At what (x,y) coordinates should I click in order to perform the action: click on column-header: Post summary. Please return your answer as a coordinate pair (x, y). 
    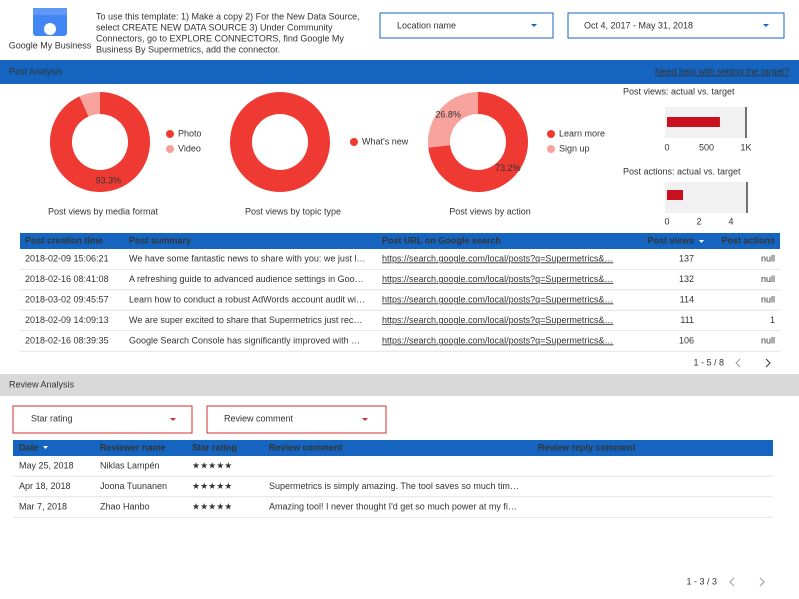
    Looking at the image, I should click on (160, 240).